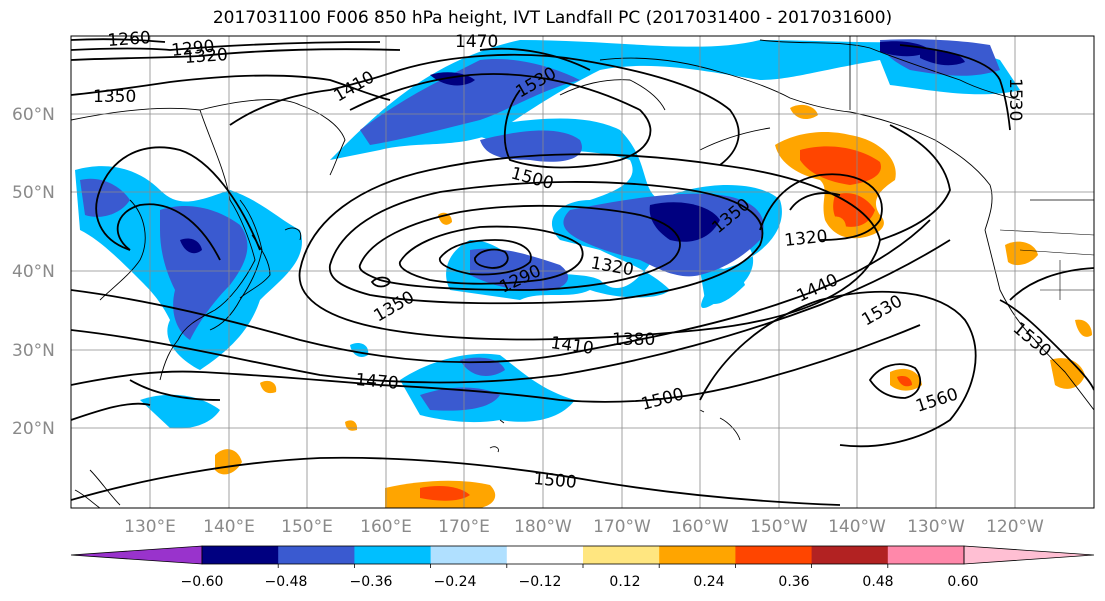 This screenshot has width=1105, height=601. I want to click on colorbar-tick-label: −0.12, so click(540, 582).